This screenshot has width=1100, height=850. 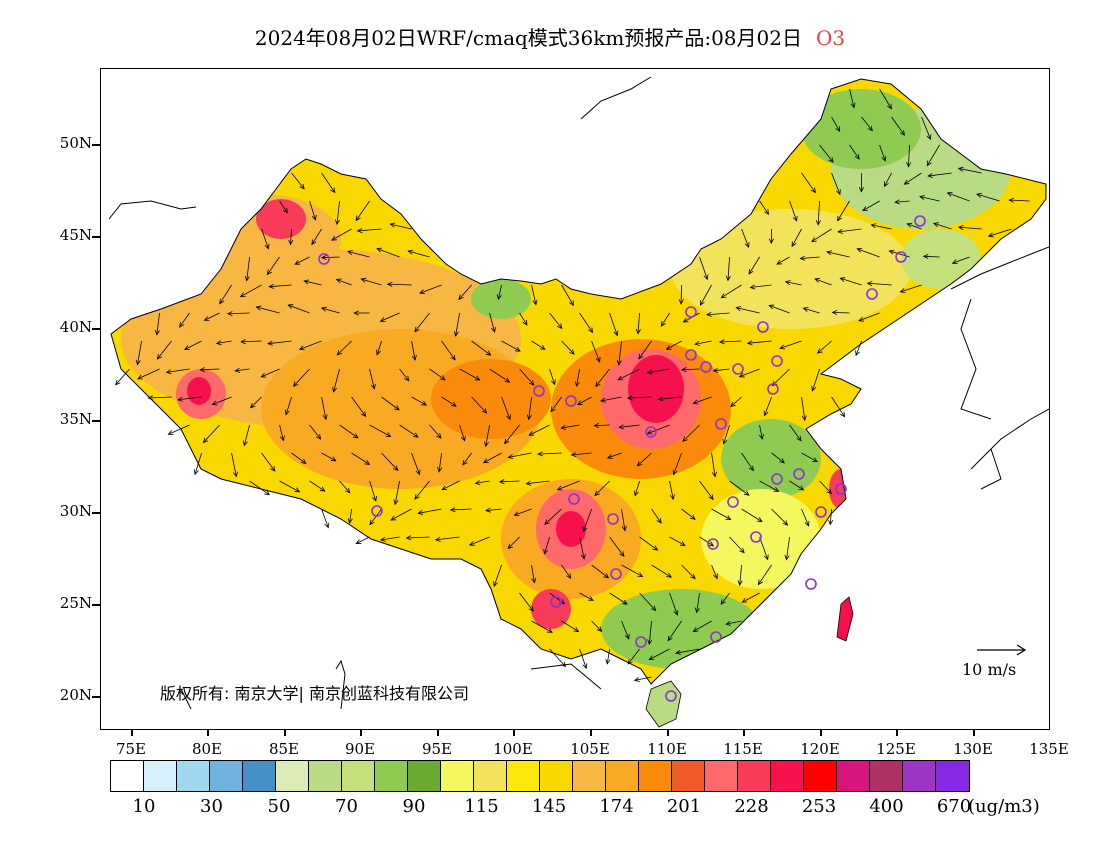 I want to click on lat-label-30: 30N, so click(x=75, y=511).